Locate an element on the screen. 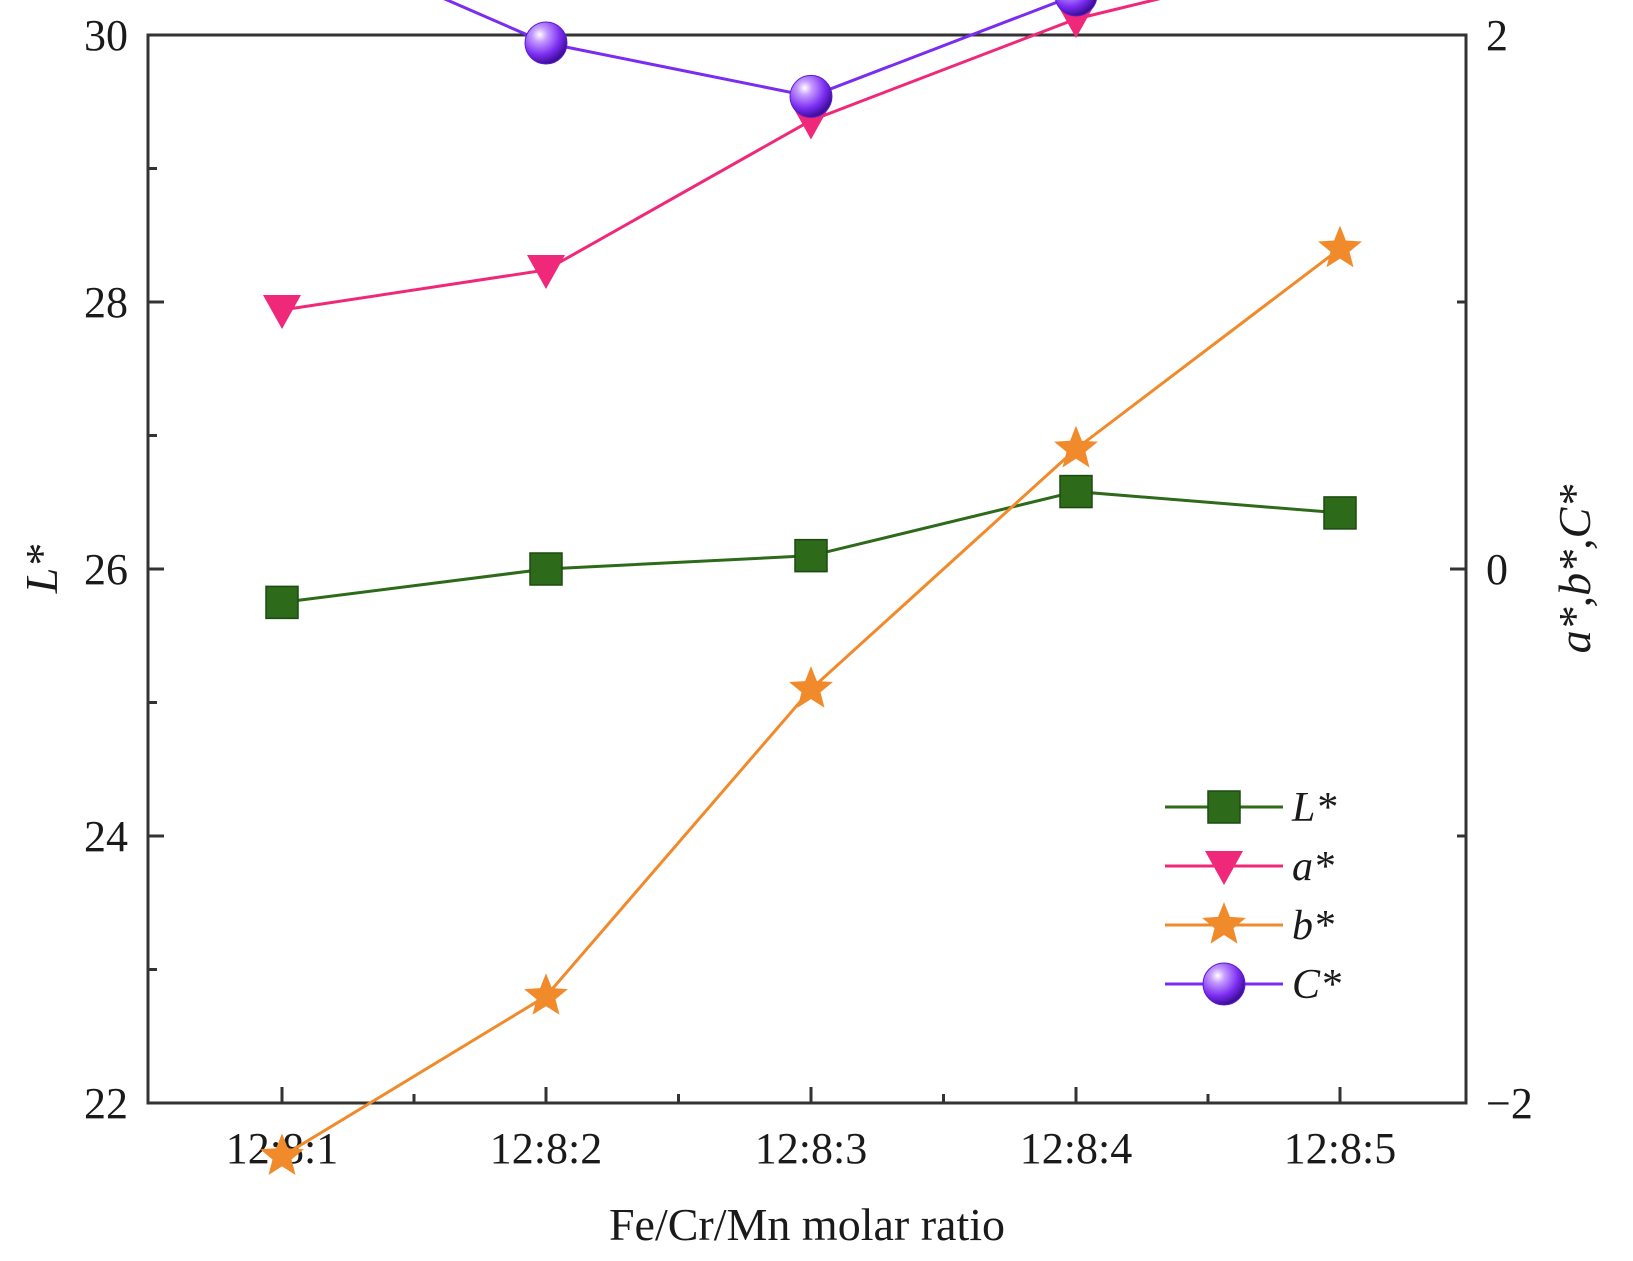 Image resolution: width=1633 pixels, height=1261 pixels. legend-item: b* is located at coordinates (1249, 925).